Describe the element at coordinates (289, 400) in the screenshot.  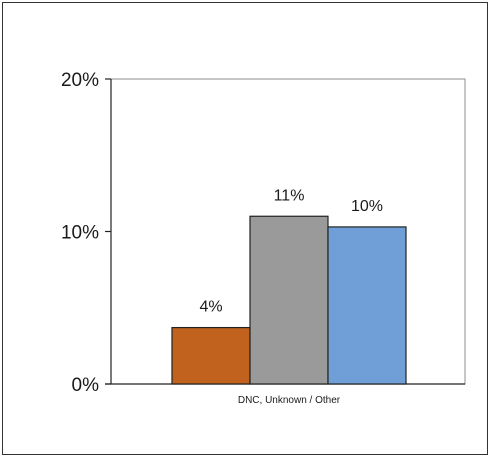
I see `x-category-label: DNC, Unknown / Other` at that location.